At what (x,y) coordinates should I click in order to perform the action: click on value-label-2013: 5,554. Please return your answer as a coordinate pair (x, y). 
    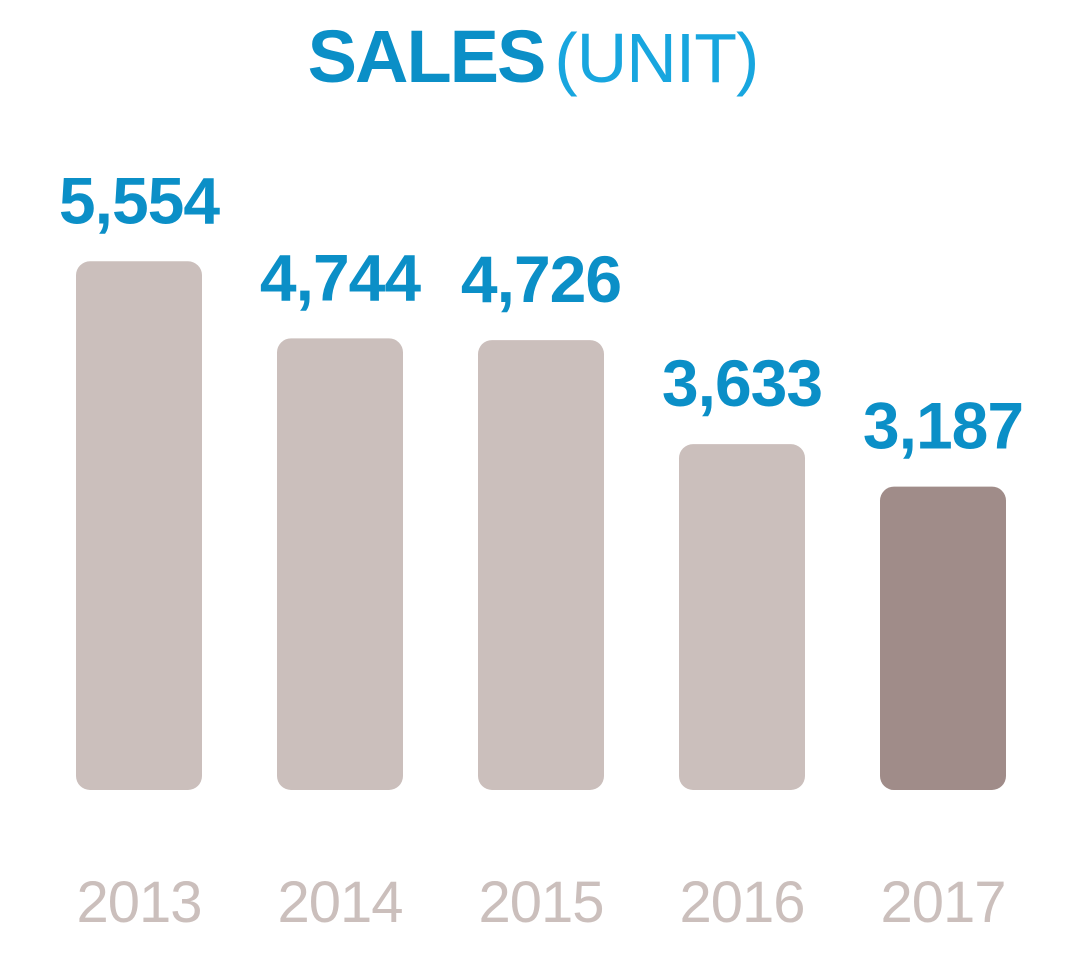
    Looking at the image, I should click on (139, 200).